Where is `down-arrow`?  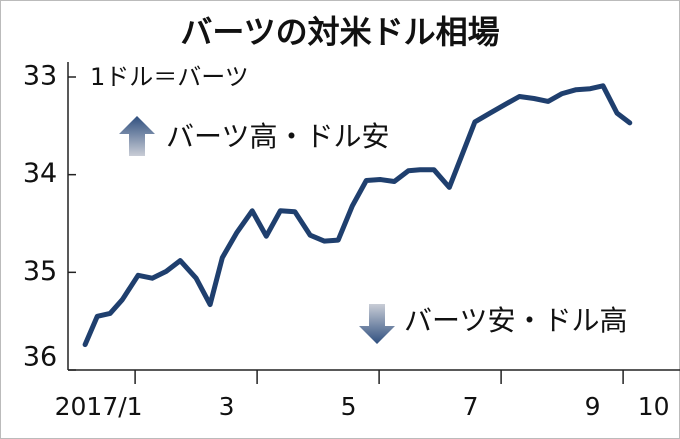
down-arrow is located at coordinates (377, 324).